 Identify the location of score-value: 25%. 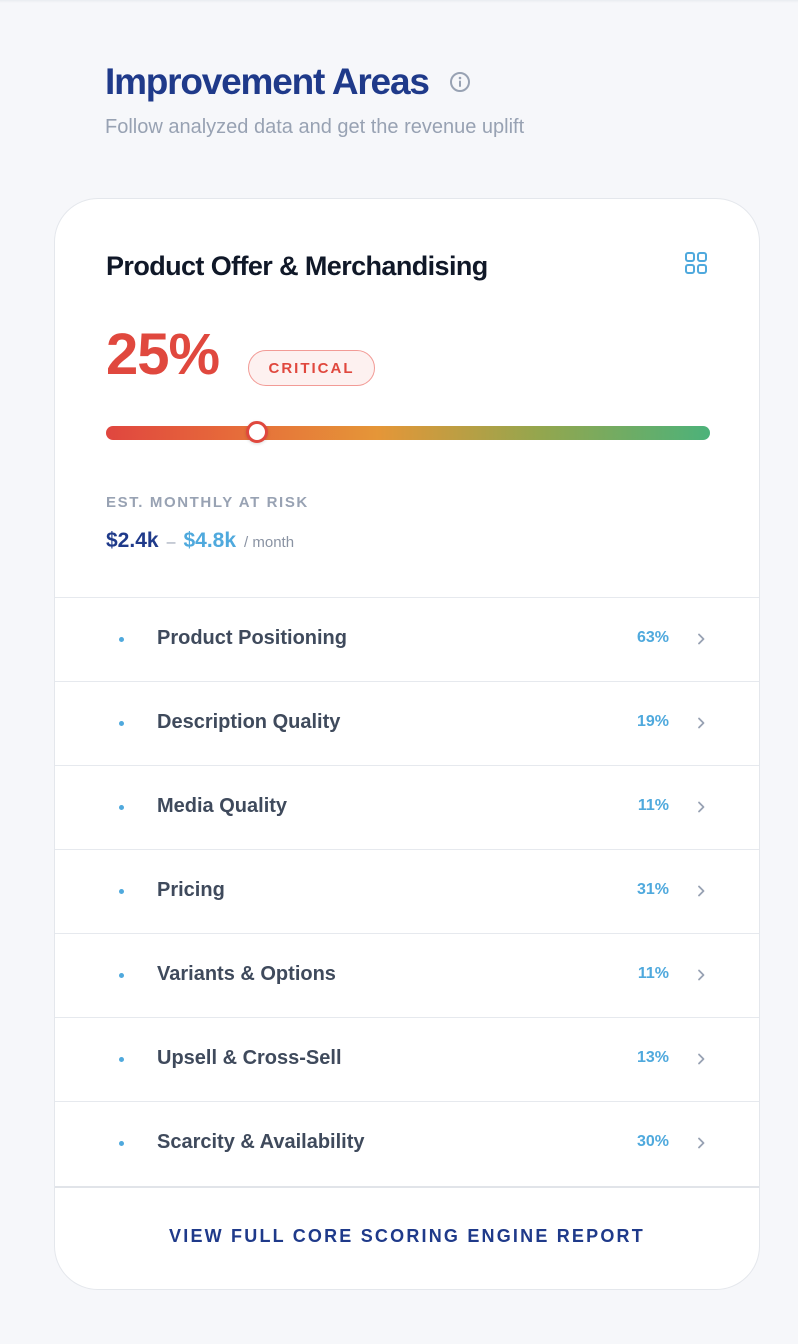
(163, 354).